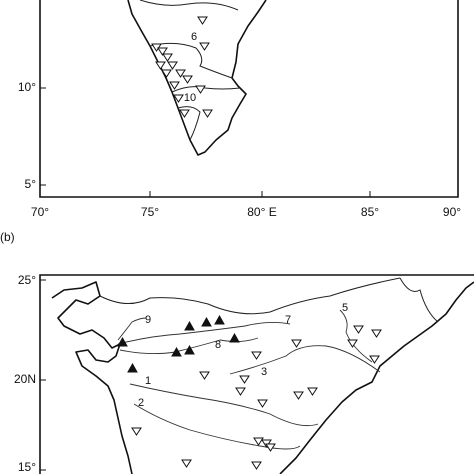 This screenshot has height=474, width=474. What do you see at coordinates (288, 320) in the screenshot?
I see `river-label: 7` at bounding box center [288, 320].